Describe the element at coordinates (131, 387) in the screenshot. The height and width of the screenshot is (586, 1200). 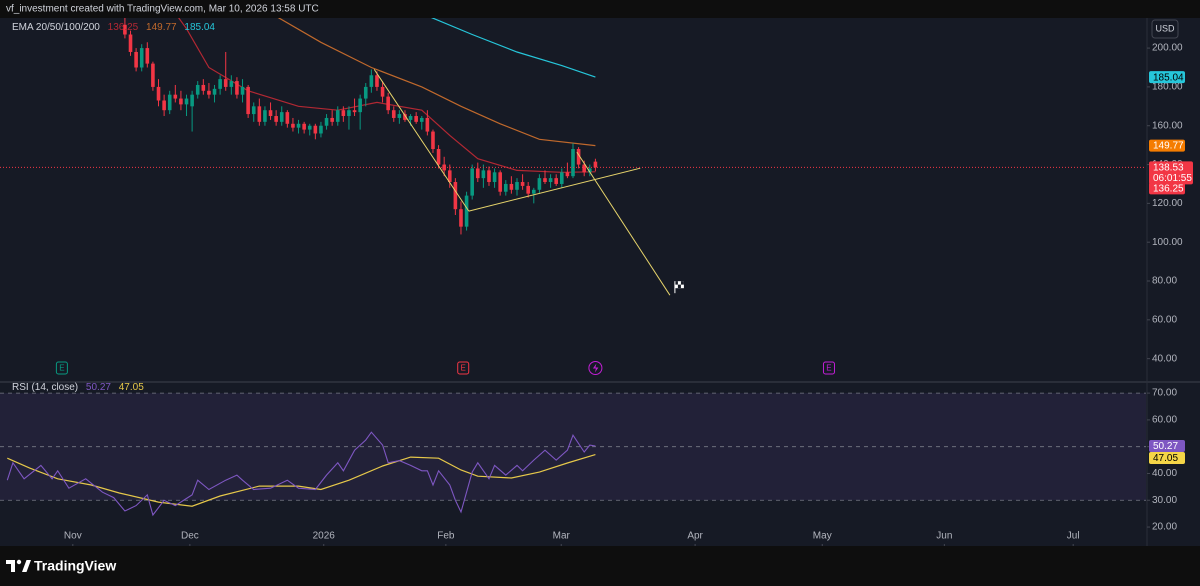
I see `rsi-legend-value: 47.05` at that location.